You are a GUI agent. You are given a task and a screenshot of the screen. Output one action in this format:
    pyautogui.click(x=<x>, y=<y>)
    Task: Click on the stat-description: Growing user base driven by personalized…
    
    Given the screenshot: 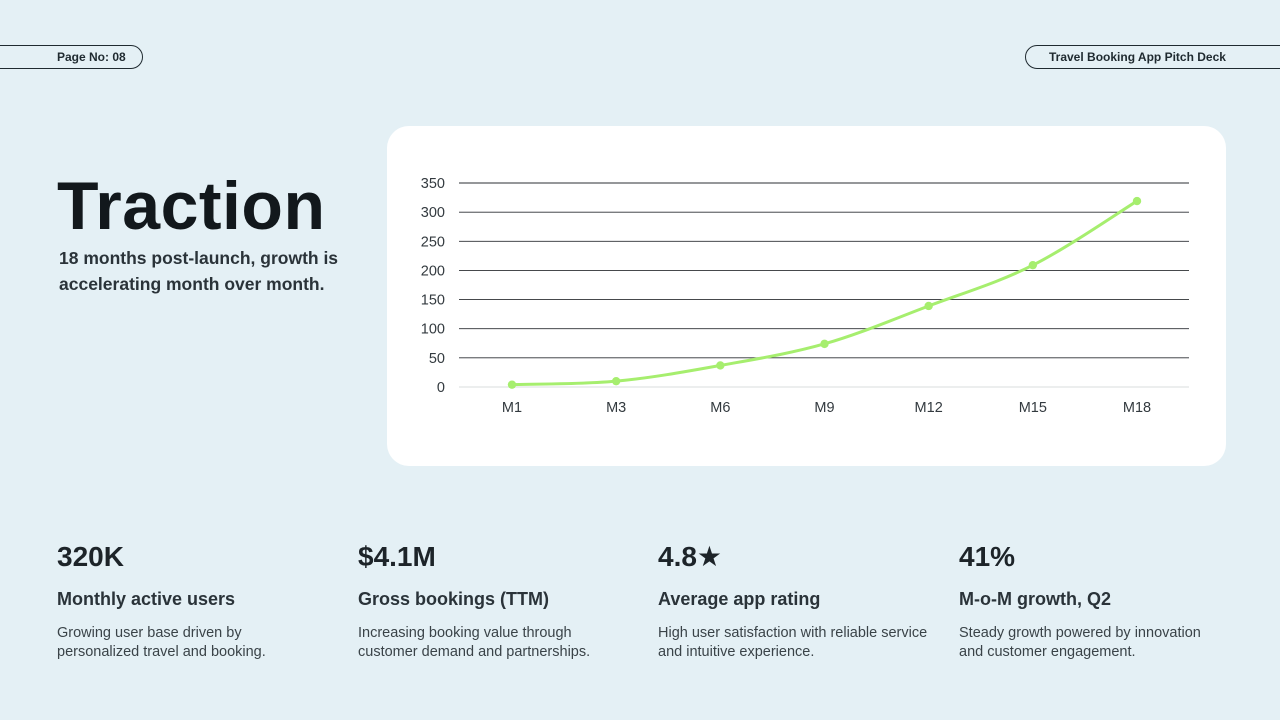 What is the action you would take?
    pyautogui.click(x=161, y=642)
    